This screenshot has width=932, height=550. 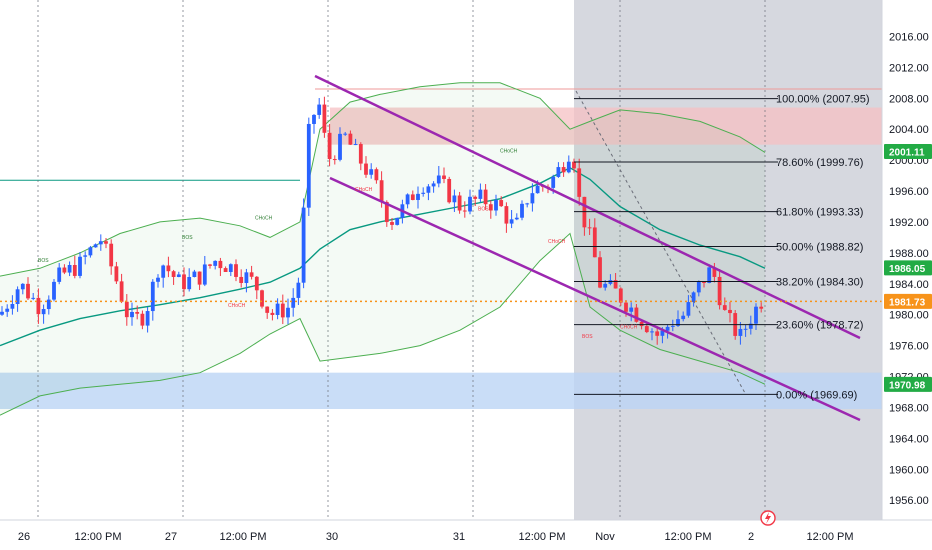 What do you see at coordinates (819, 326) in the screenshot?
I see `fib-level-label: 23.60% (1978.72)` at bounding box center [819, 326].